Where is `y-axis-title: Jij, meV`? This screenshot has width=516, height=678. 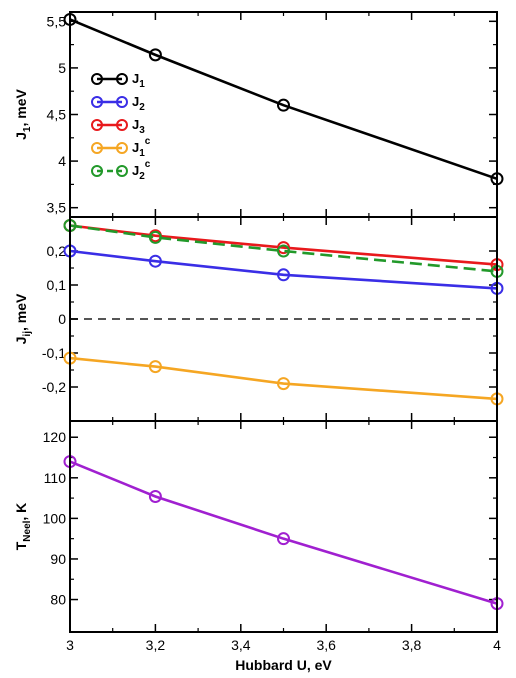
y-axis-title: Jij, meV is located at coordinates (23, 318).